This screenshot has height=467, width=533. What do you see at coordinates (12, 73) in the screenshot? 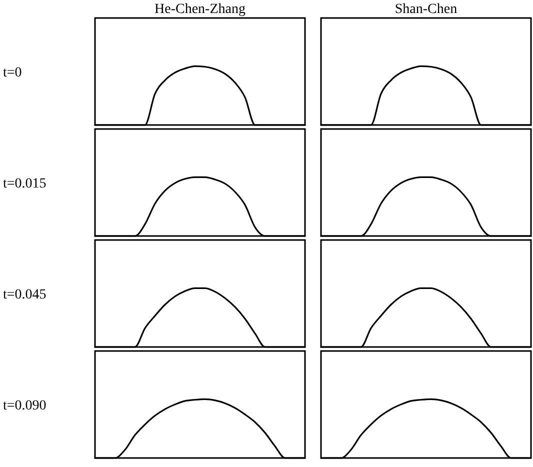
I see `y-axis-title: t=0` at bounding box center [12, 73].